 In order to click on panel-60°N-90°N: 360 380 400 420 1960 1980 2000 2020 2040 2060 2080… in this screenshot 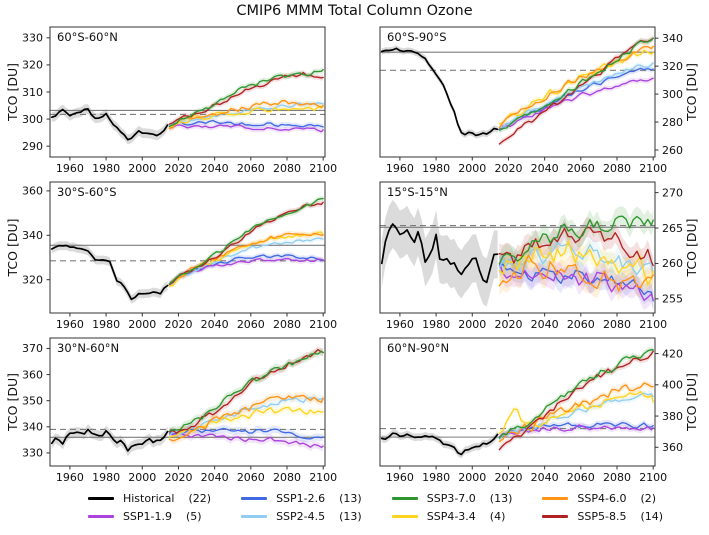, I will do `click(539, 410)`.